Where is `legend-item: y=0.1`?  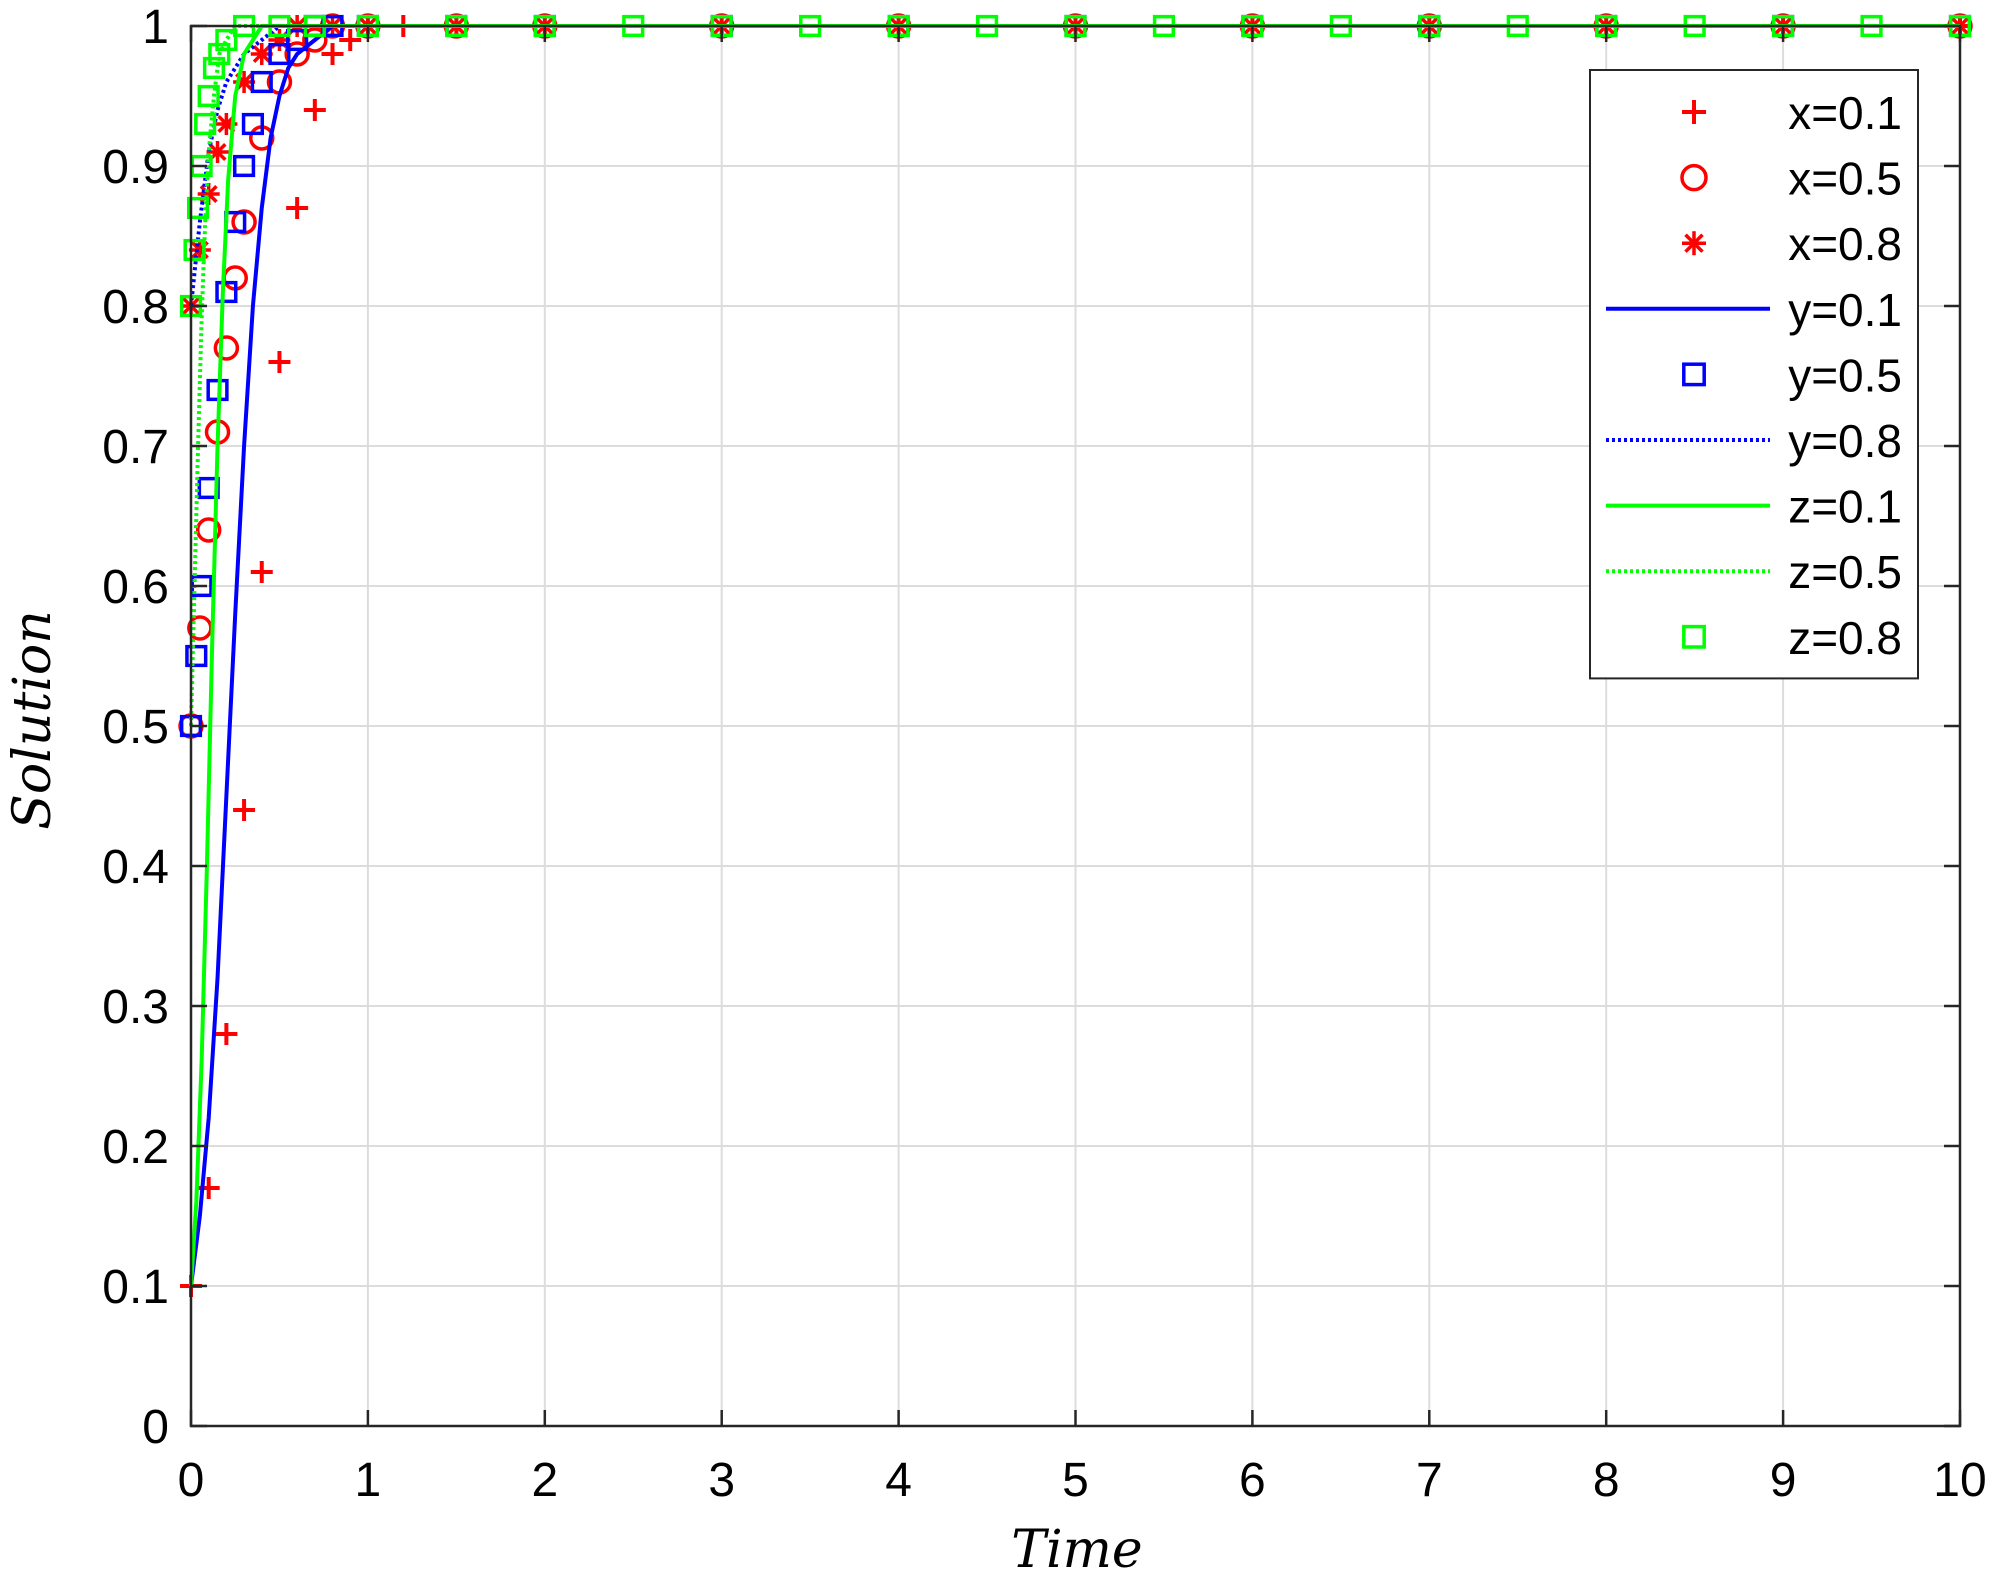 legend-item: y=0.1 is located at coordinates (1754, 310).